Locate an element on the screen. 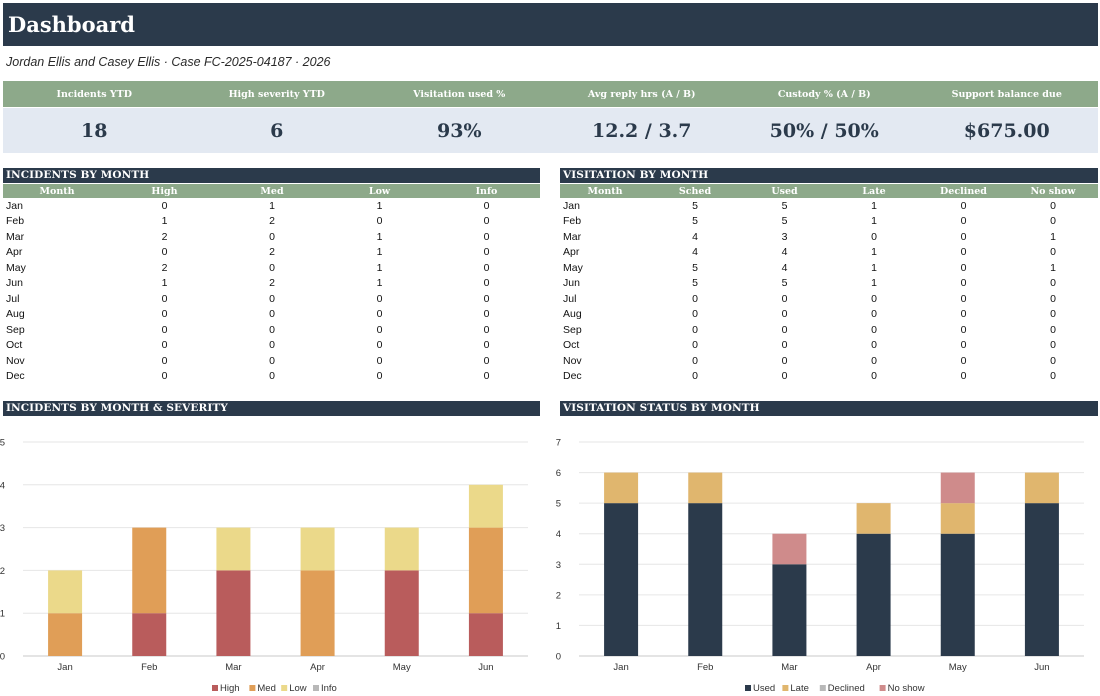 The image size is (1100, 696). value-cell: 3 is located at coordinates (784, 236).